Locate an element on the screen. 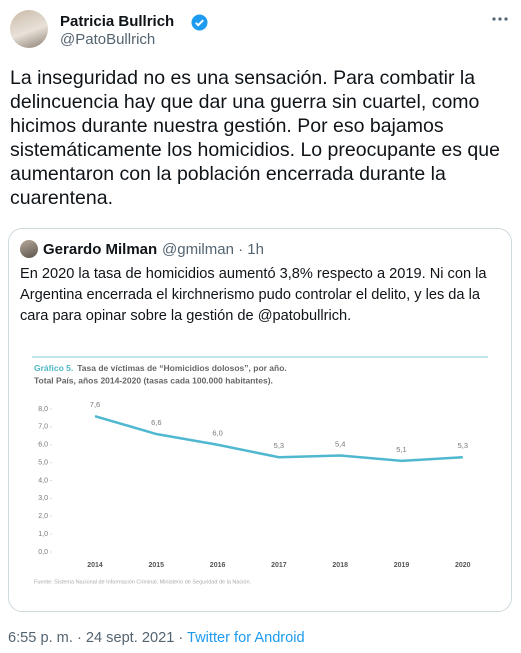 Image resolution: width=521 pixels, height=653 pixels. data-label: 5,4 is located at coordinates (340, 443).